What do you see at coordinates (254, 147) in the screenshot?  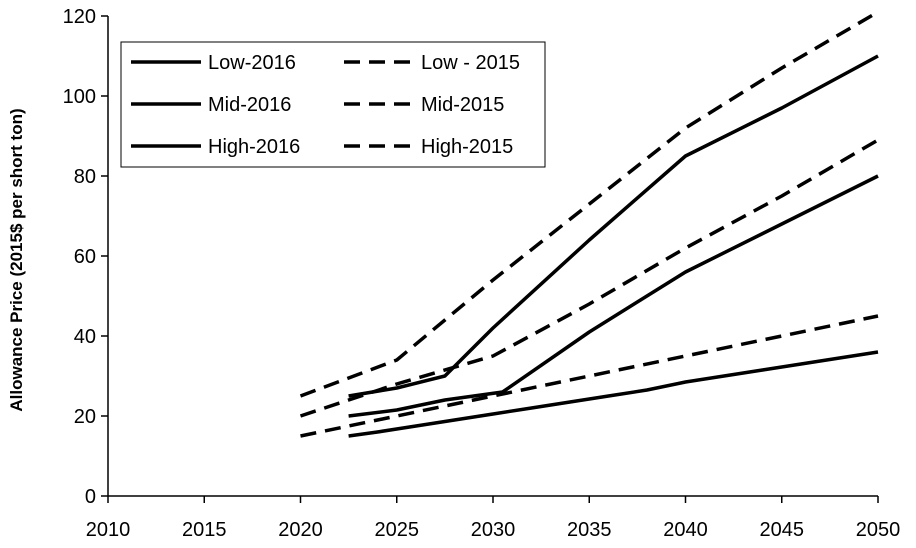 I see `legend-label: High-2016` at bounding box center [254, 147].